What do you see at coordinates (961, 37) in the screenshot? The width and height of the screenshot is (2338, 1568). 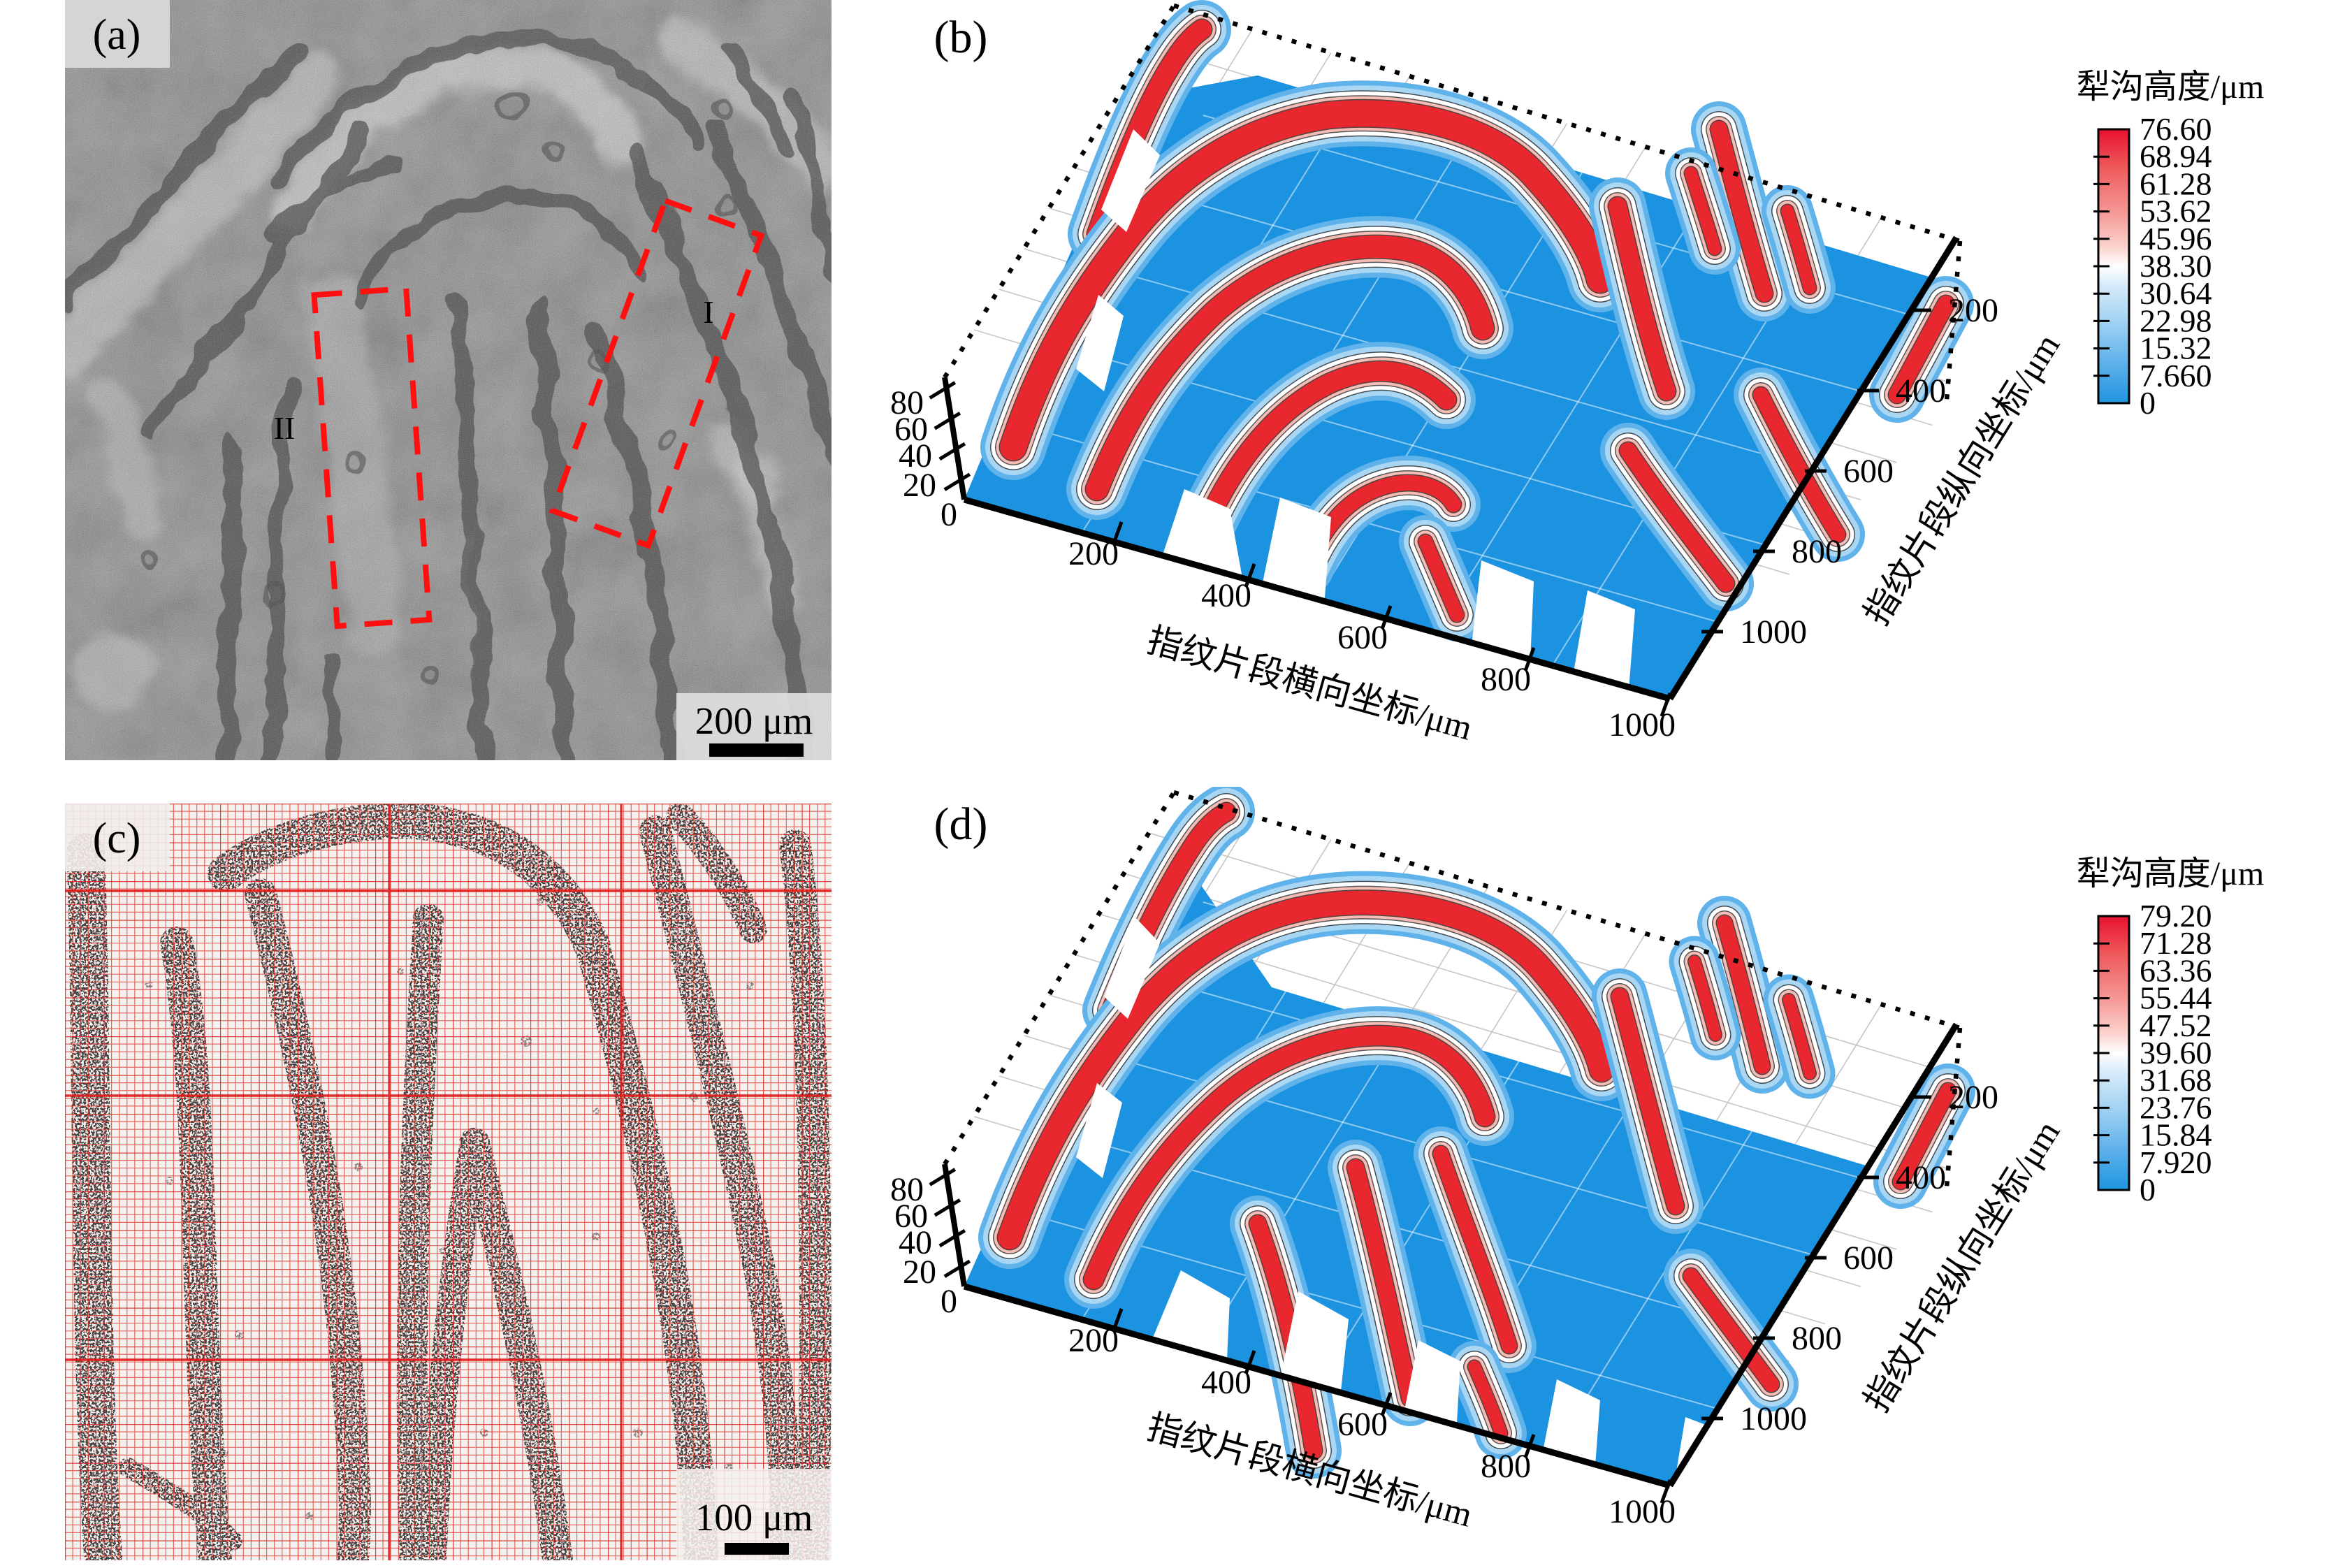 I see `panel-letter: (b)` at bounding box center [961, 37].